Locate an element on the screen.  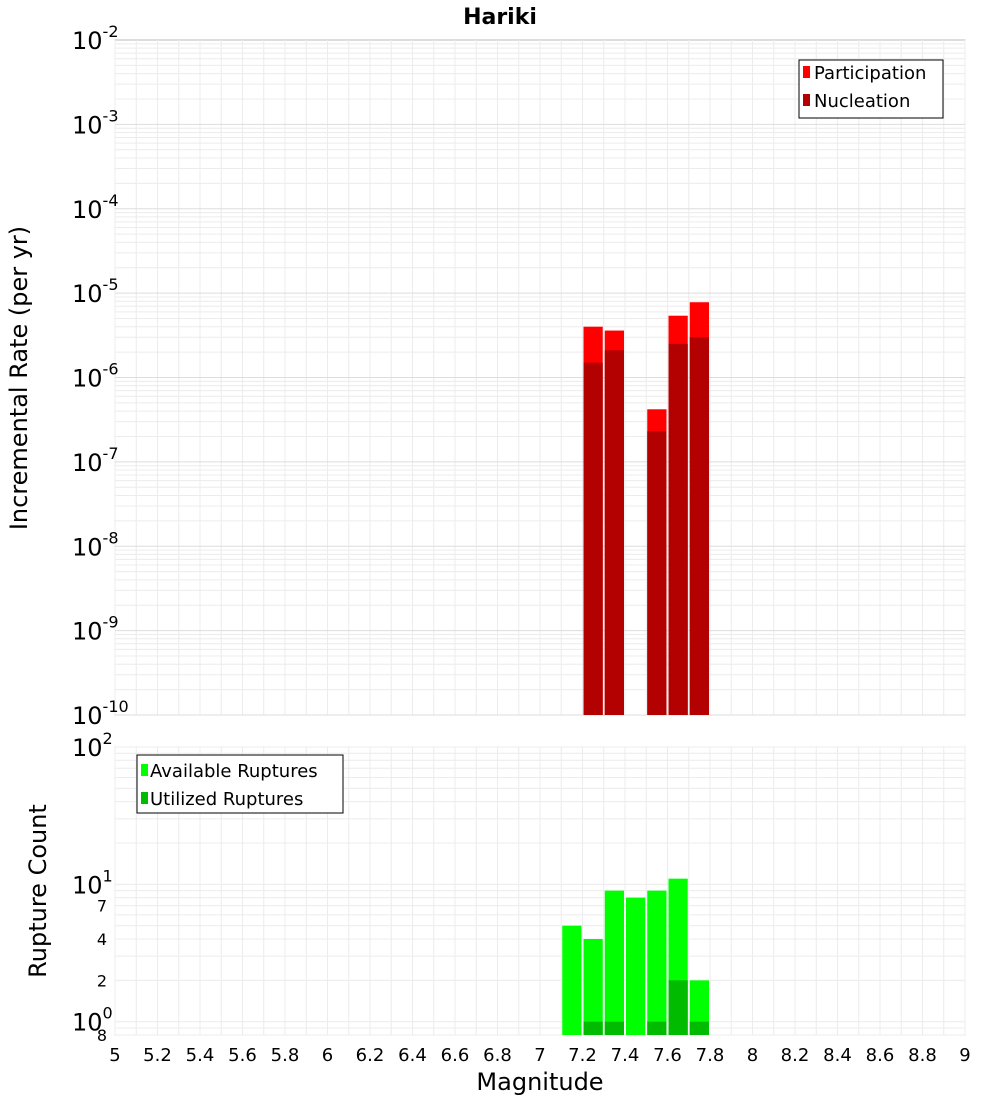
legend-swatch-available is located at coordinates (144, 770).